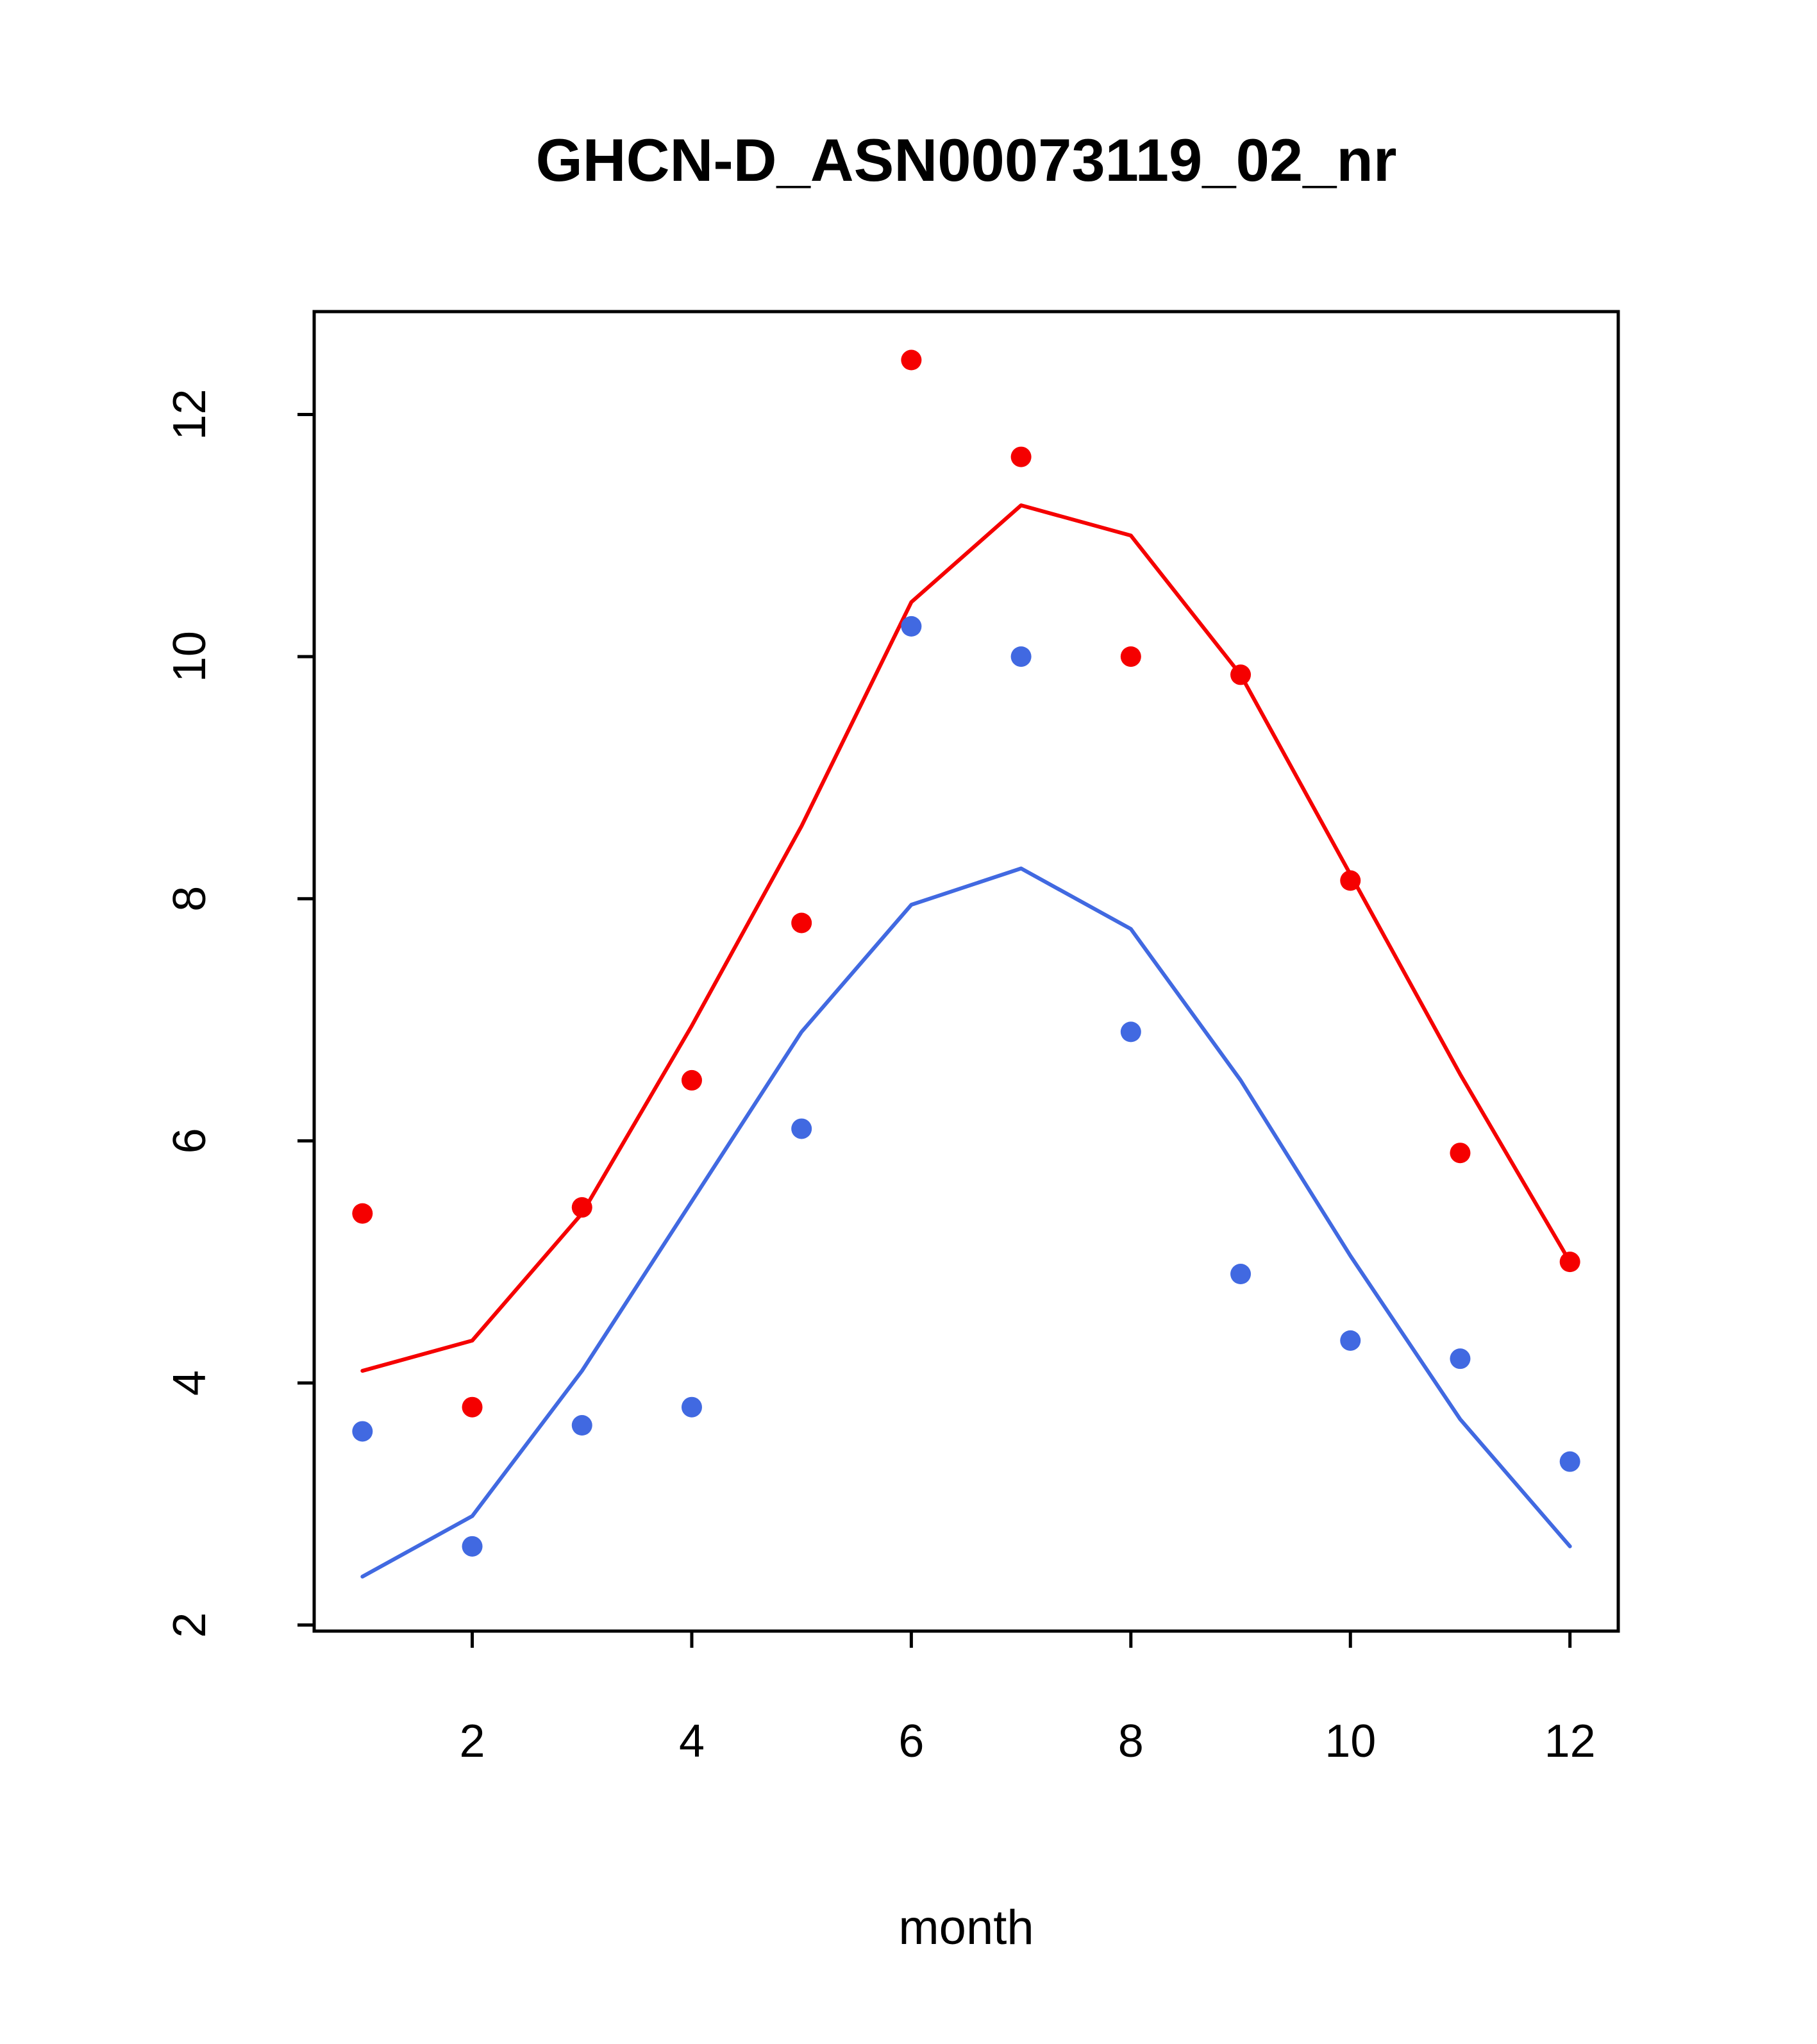 This screenshot has height=2044, width=1817. I want to click on x-tick-label: 6, so click(911, 1742).